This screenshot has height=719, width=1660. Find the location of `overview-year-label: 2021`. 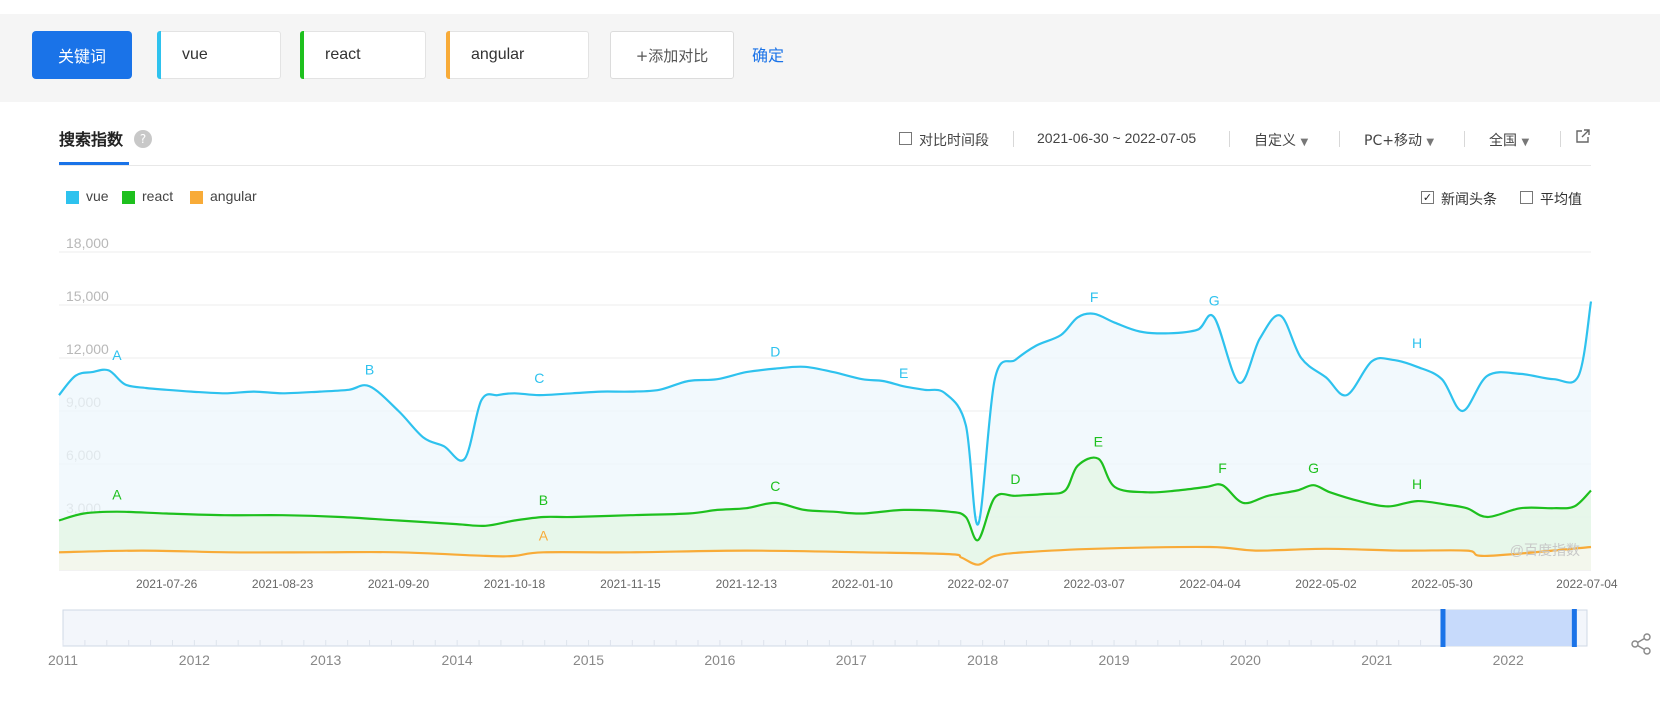

overview-year-label: 2021 is located at coordinates (1376, 660).